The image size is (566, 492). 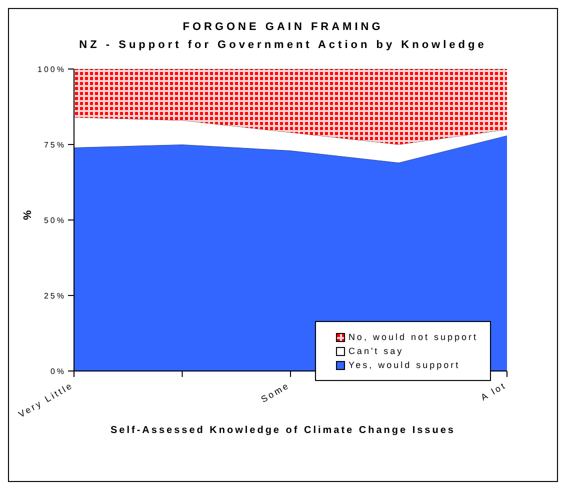 I want to click on y-tick-label: 75%, so click(x=55, y=145).